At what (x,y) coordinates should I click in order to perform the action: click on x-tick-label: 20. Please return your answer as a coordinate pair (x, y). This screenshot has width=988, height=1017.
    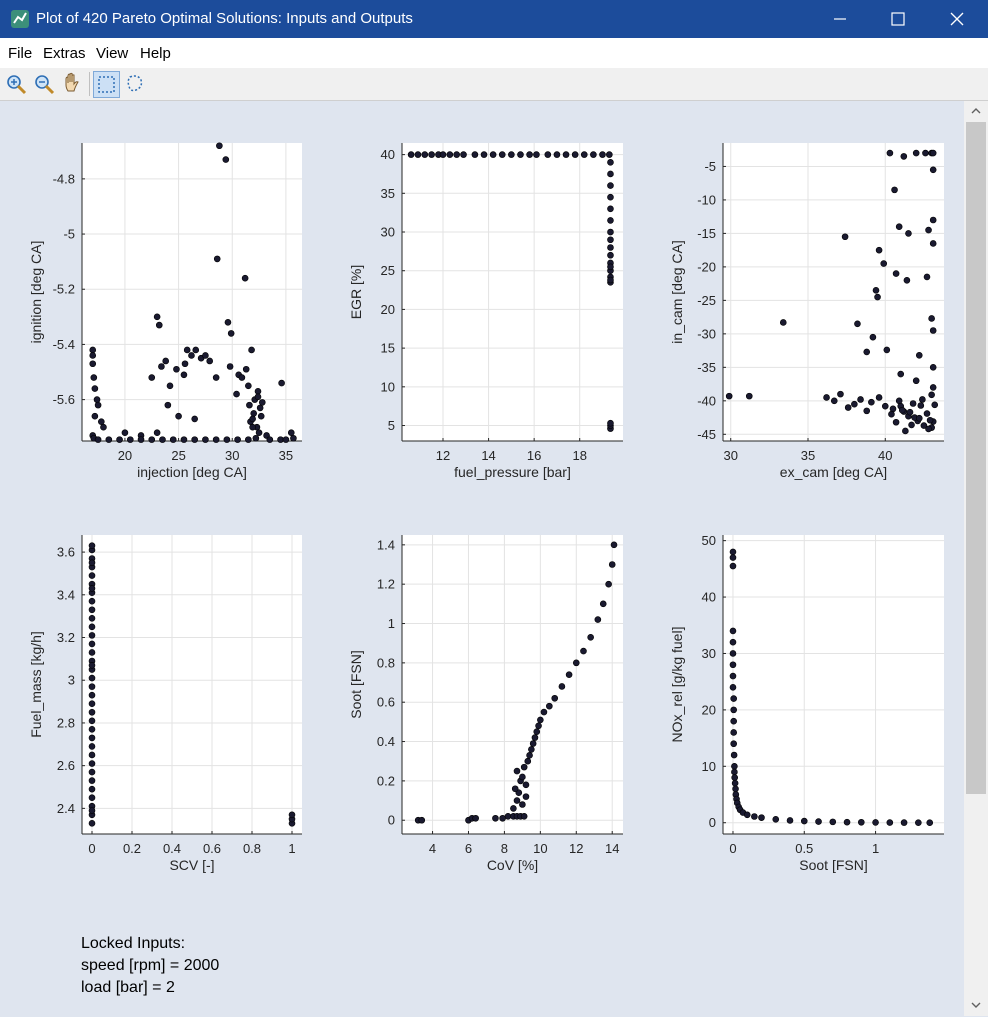
    Looking at the image, I should click on (125, 455).